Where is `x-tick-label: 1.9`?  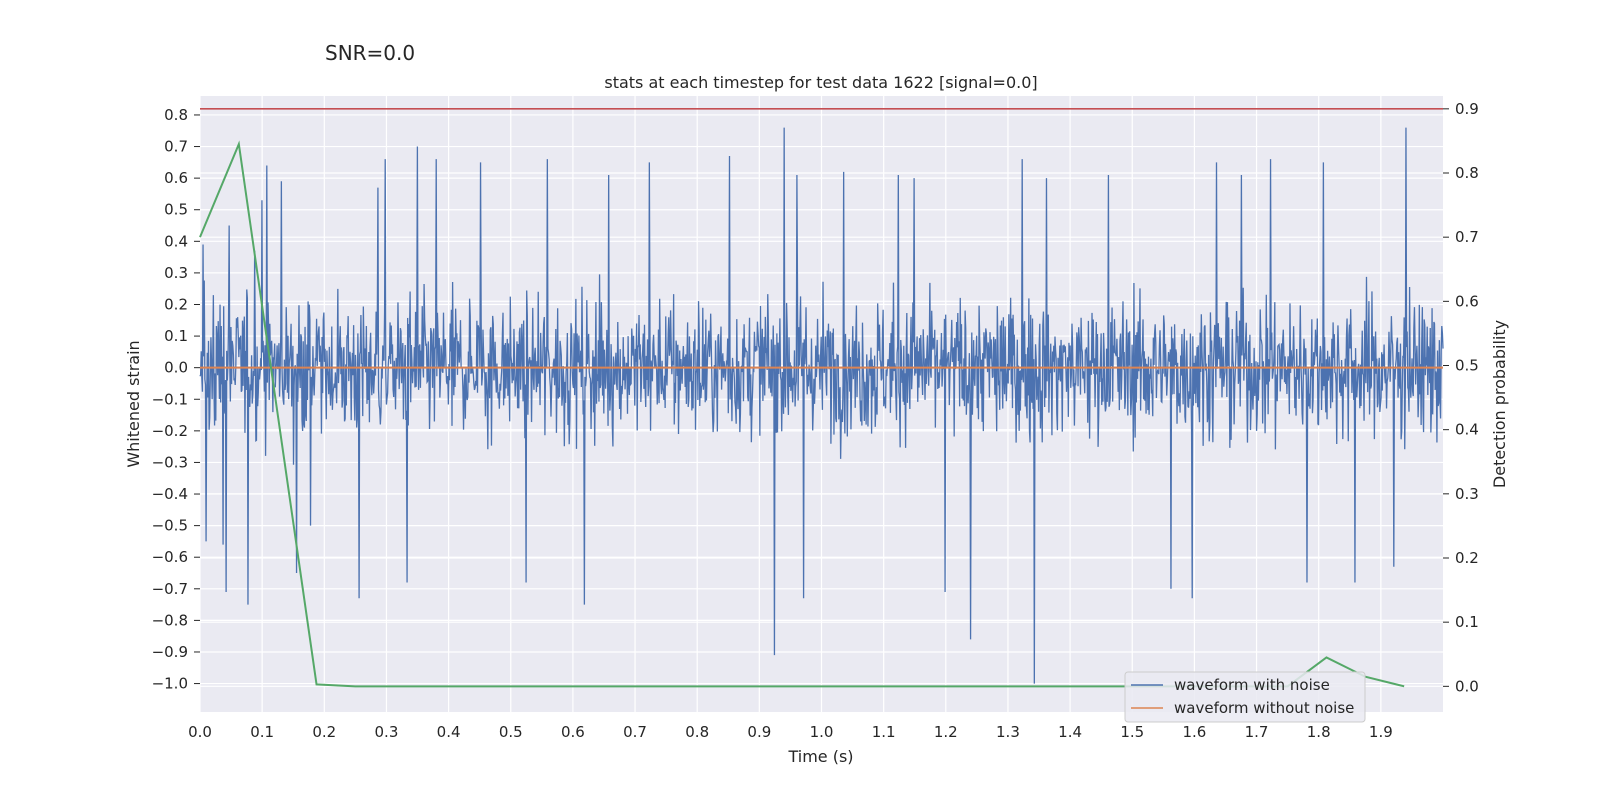 x-tick-label: 1.9 is located at coordinates (1381, 732).